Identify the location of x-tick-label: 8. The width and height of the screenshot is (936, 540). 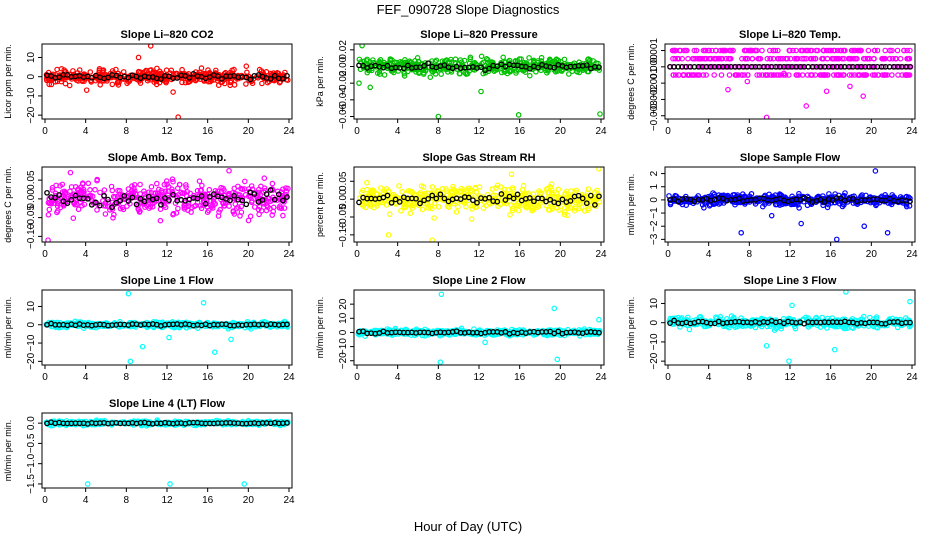
(127, 500).